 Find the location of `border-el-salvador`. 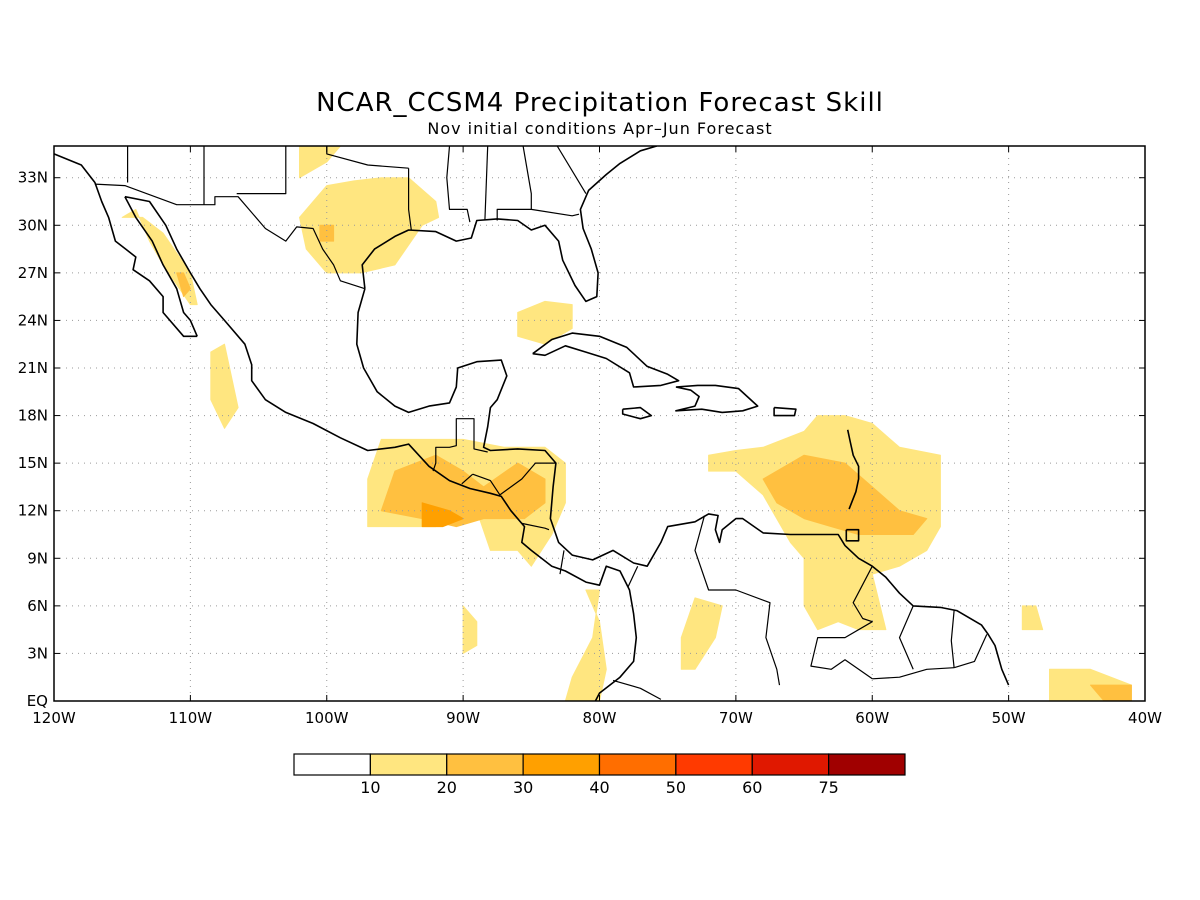

border-el-salvador is located at coordinates (467, 479).